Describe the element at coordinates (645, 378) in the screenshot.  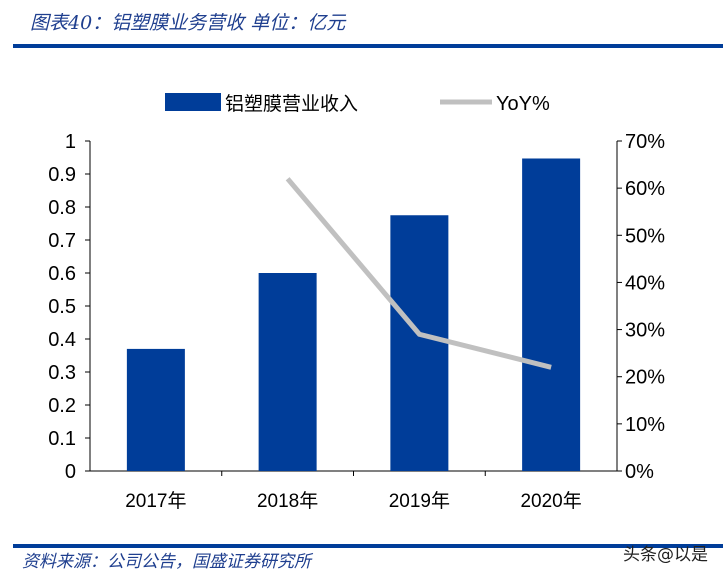
I see `y2-tick-label: 20%` at that location.